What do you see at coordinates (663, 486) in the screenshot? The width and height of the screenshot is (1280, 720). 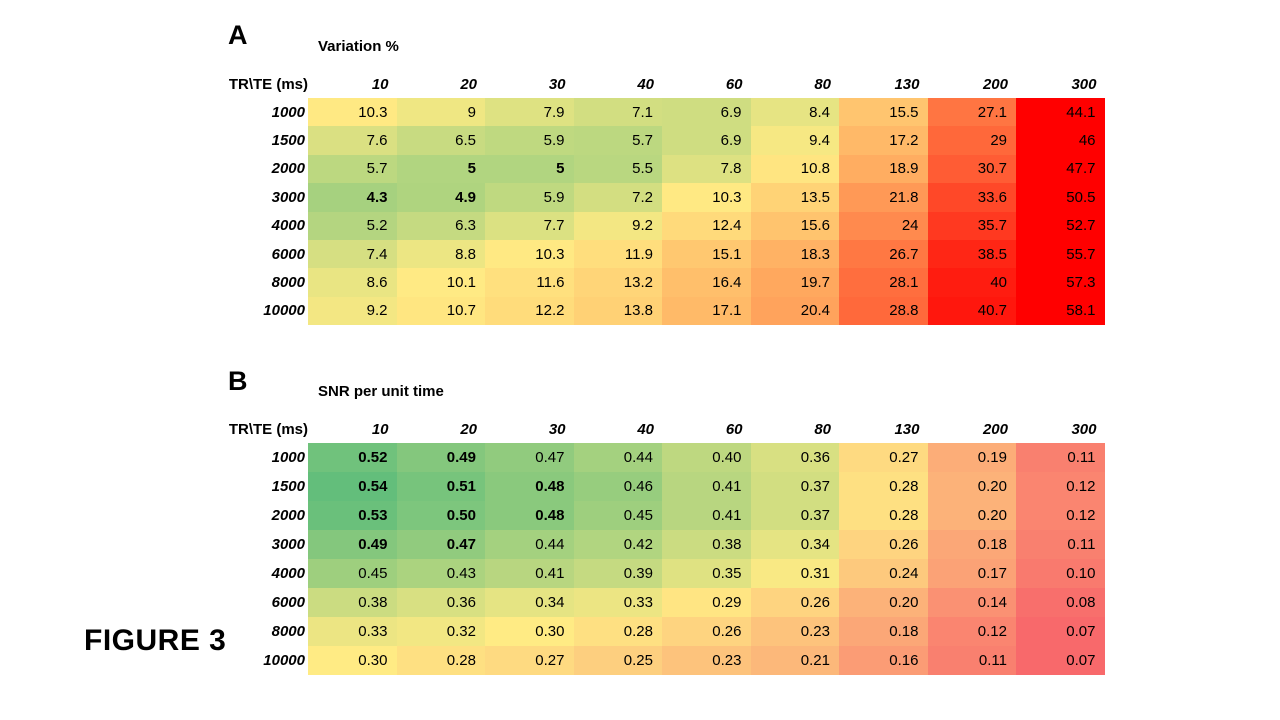 I see `heatmap-row: 1500 0.54 0.51 0.48 0.46 0.41 0.37 0.28 0.20 0.12` at bounding box center [663, 486].